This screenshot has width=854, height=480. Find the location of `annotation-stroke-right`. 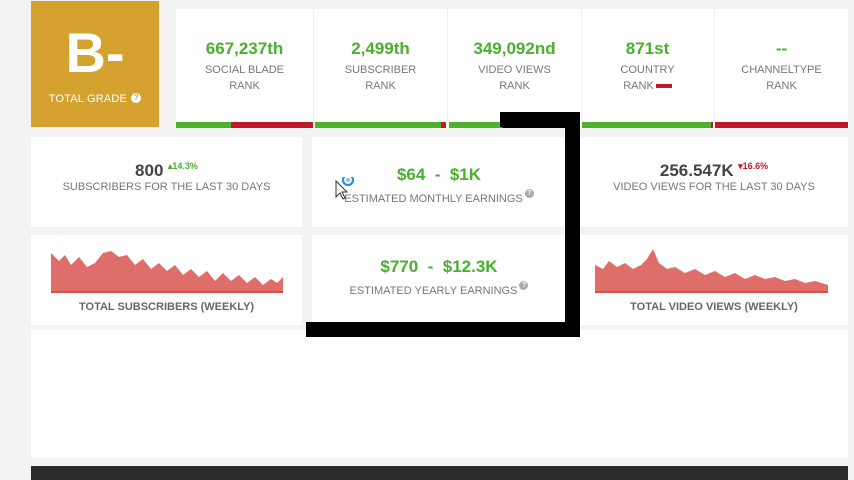

annotation-stroke-right is located at coordinates (572, 224).